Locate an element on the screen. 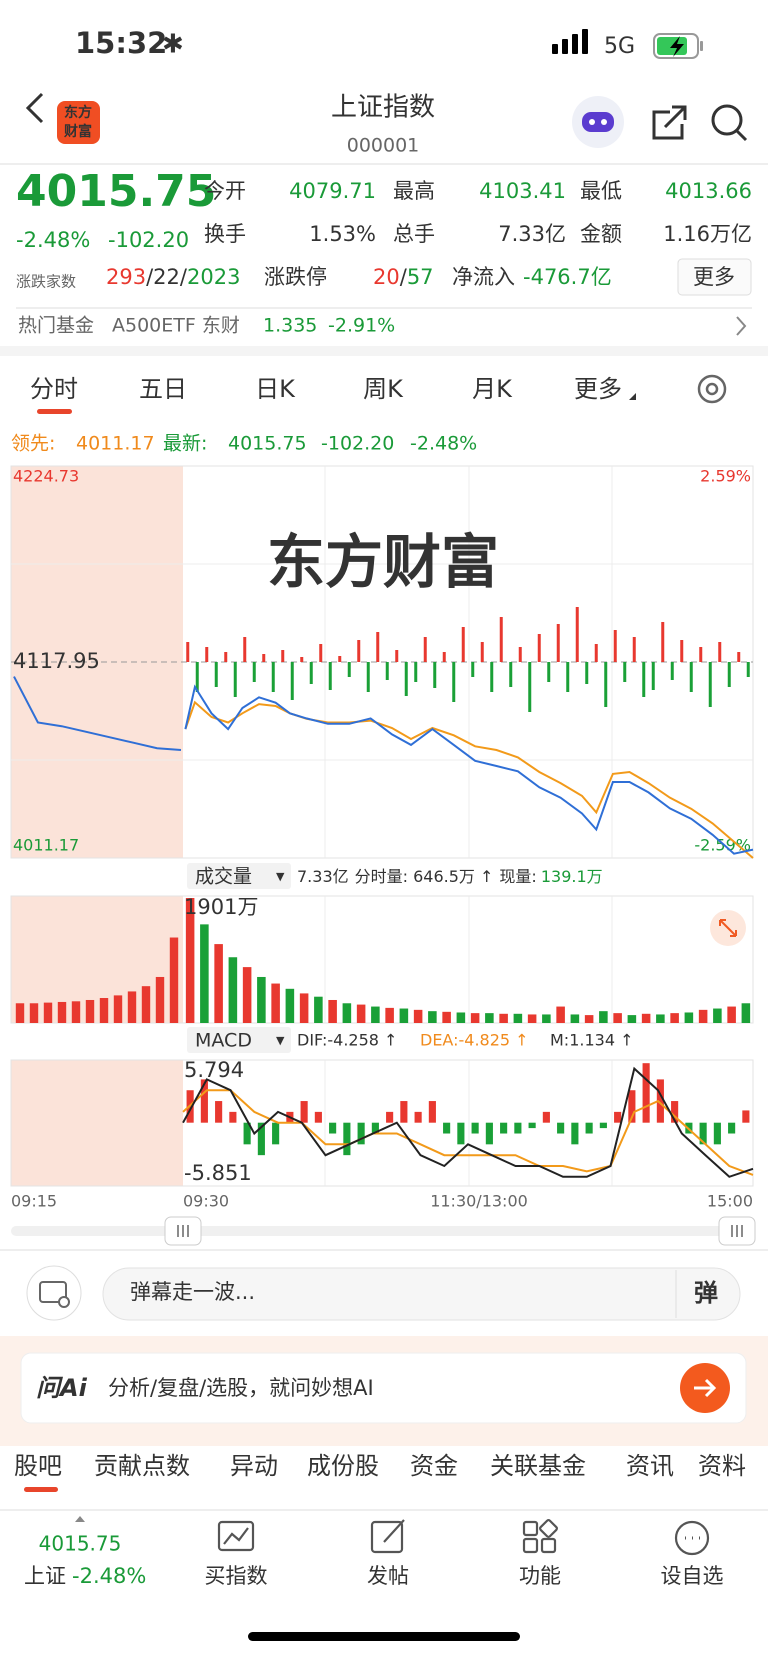 The image size is (768, 1662). change: -102.20 is located at coordinates (148, 240).